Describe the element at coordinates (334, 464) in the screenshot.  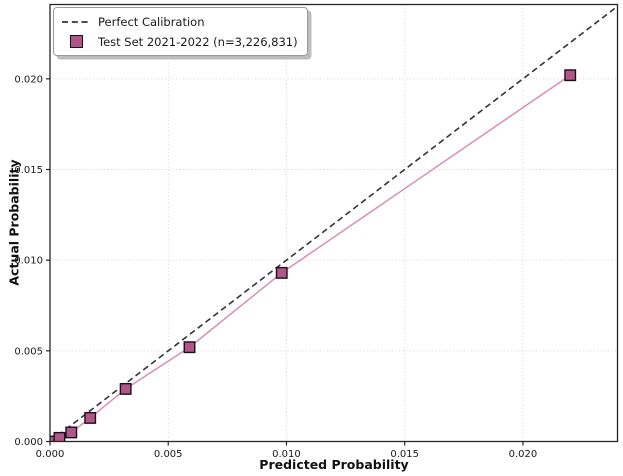
I see `x-axis-title: Predicted Probability` at that location.